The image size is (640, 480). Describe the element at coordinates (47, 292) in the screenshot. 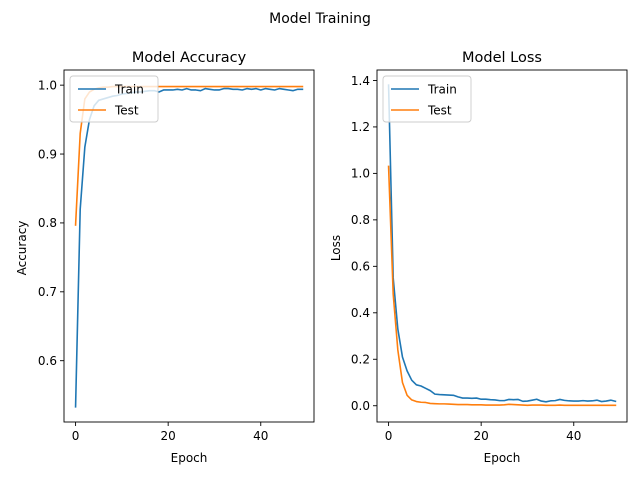

I see `accuracy-ytick-label: 0.7` at that location.